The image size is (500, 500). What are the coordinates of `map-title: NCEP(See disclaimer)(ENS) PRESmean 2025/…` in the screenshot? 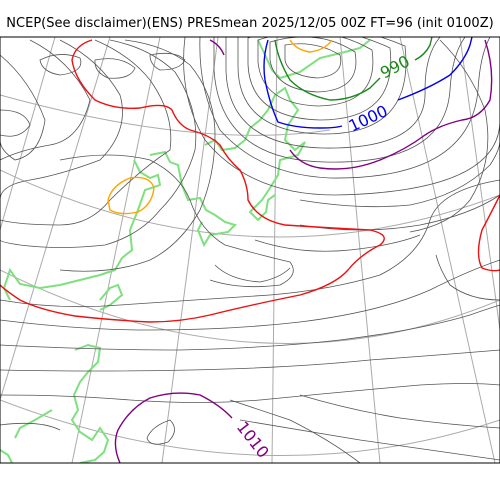 It's located at (250, 23).